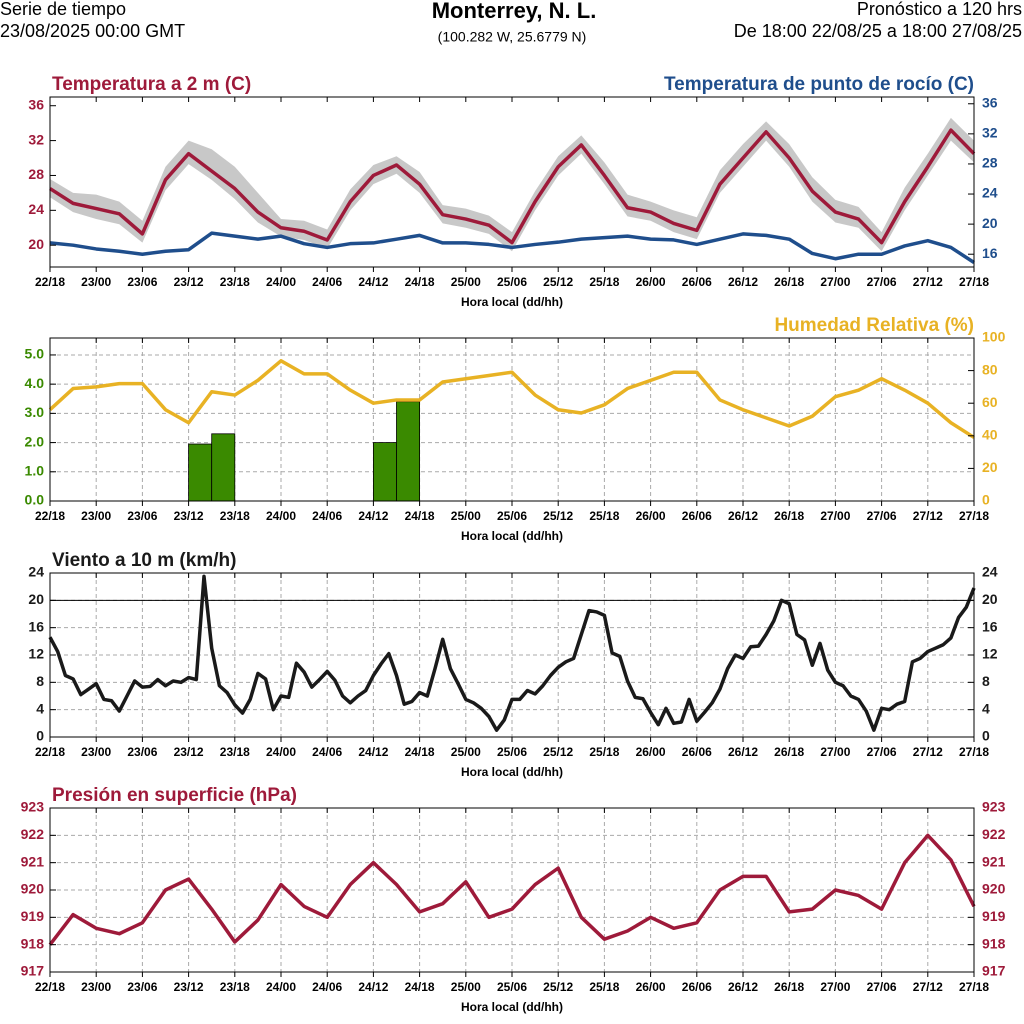  What do you see at coordinates (994, 916) in the screenshot?
I see `y-tick-label: 919` at bounding box center [994, 916].